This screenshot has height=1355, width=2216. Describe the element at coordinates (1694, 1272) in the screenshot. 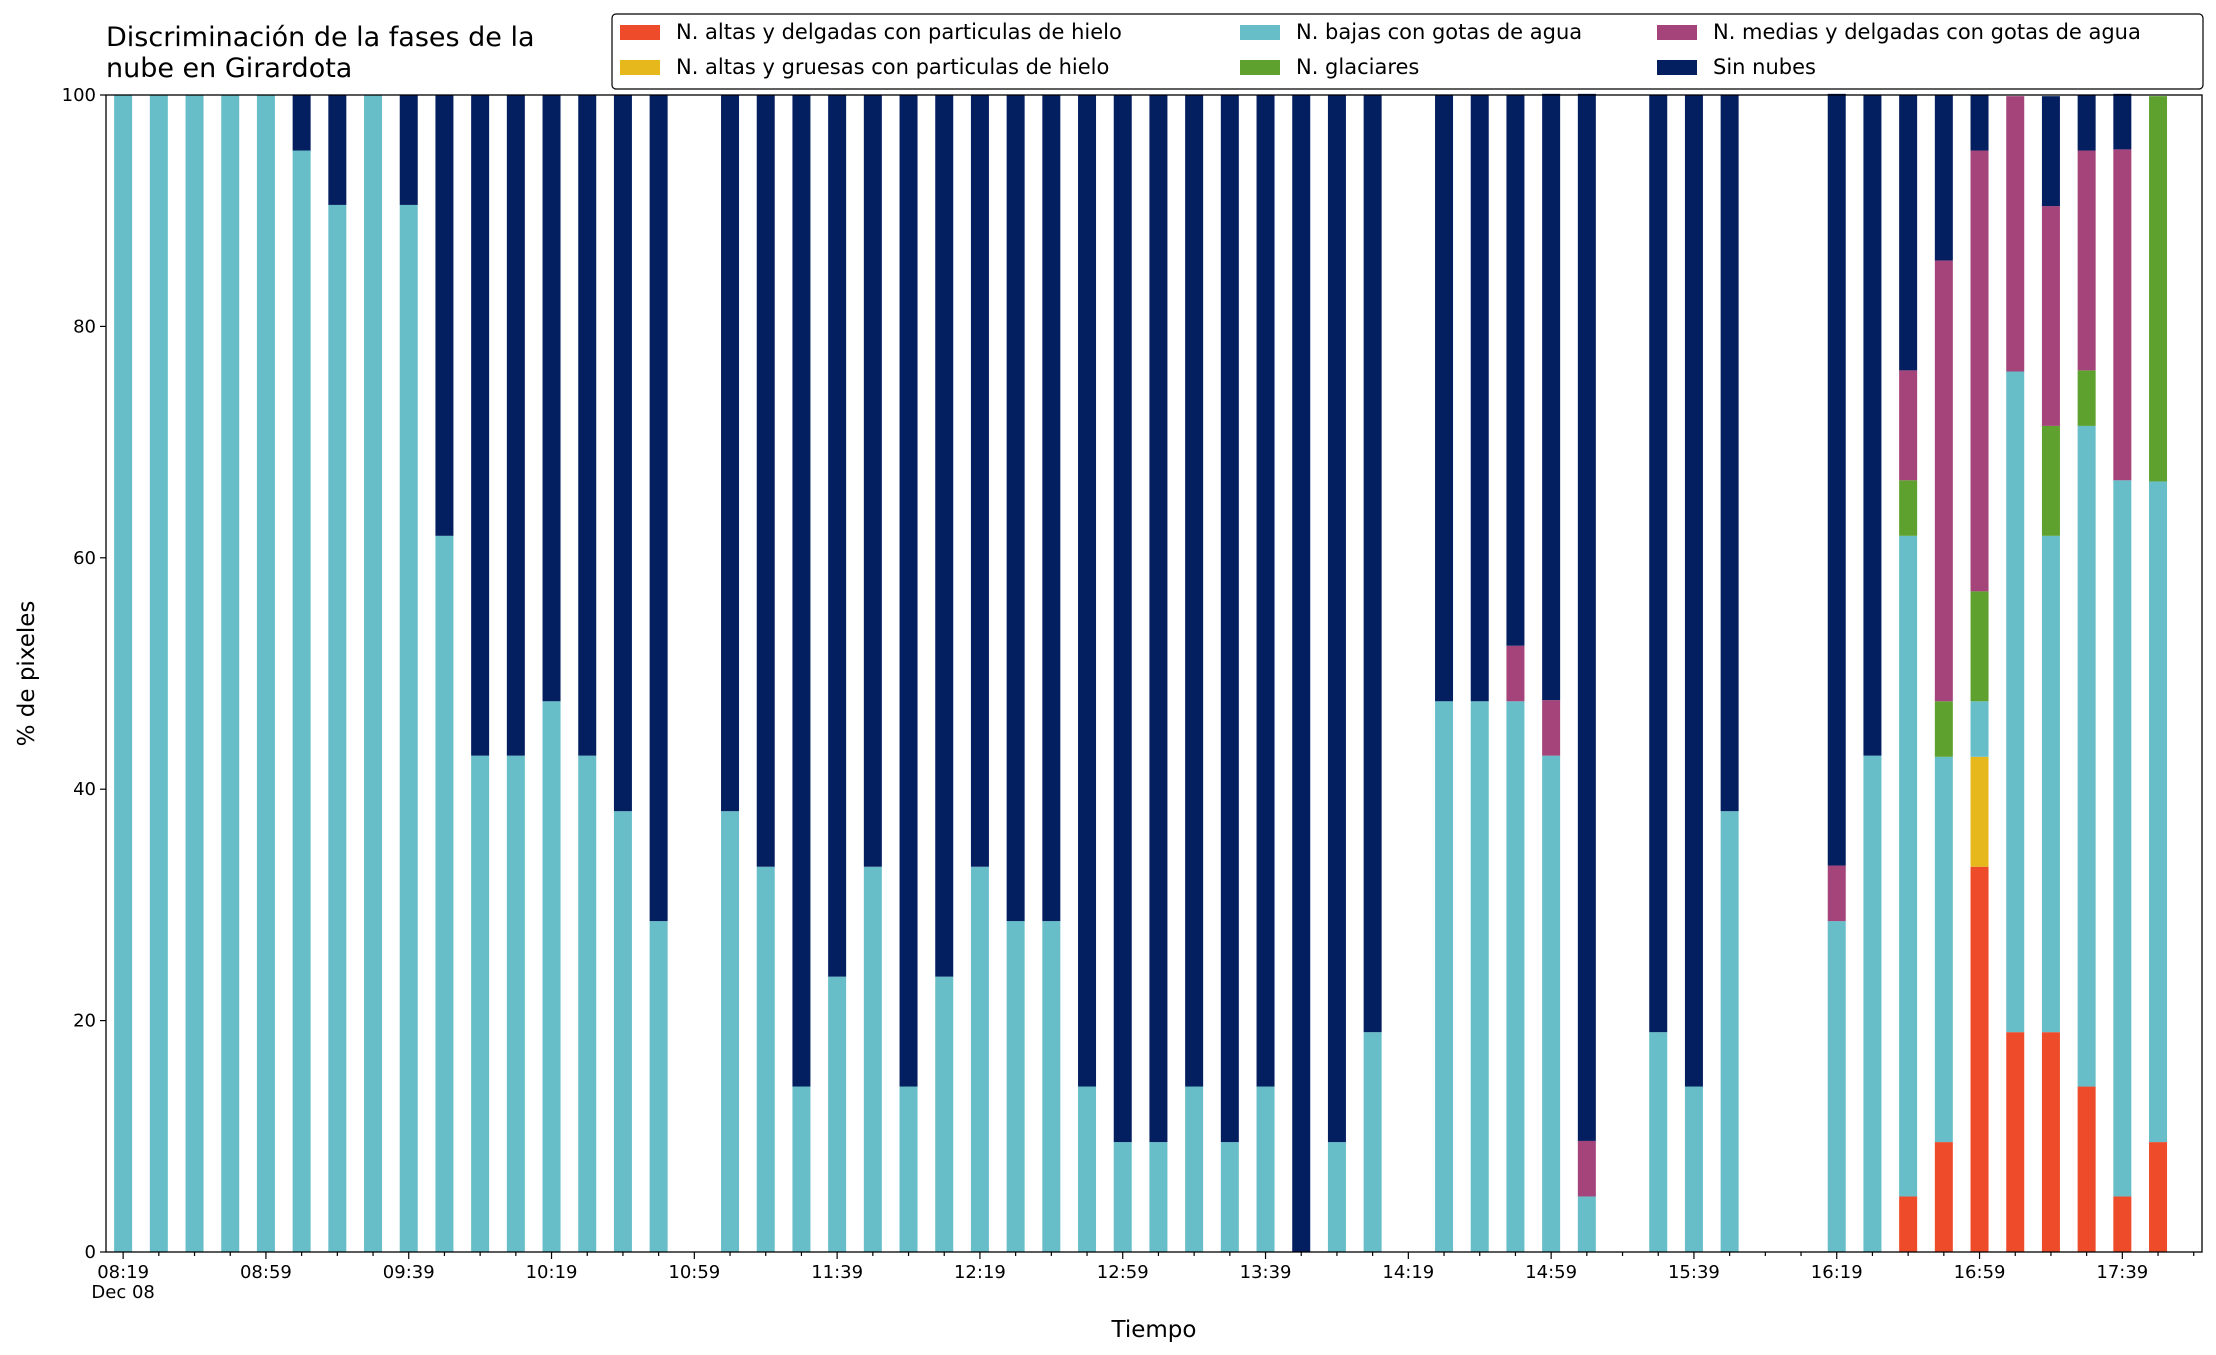

I see `x-tick-label: 15:39` at that location.